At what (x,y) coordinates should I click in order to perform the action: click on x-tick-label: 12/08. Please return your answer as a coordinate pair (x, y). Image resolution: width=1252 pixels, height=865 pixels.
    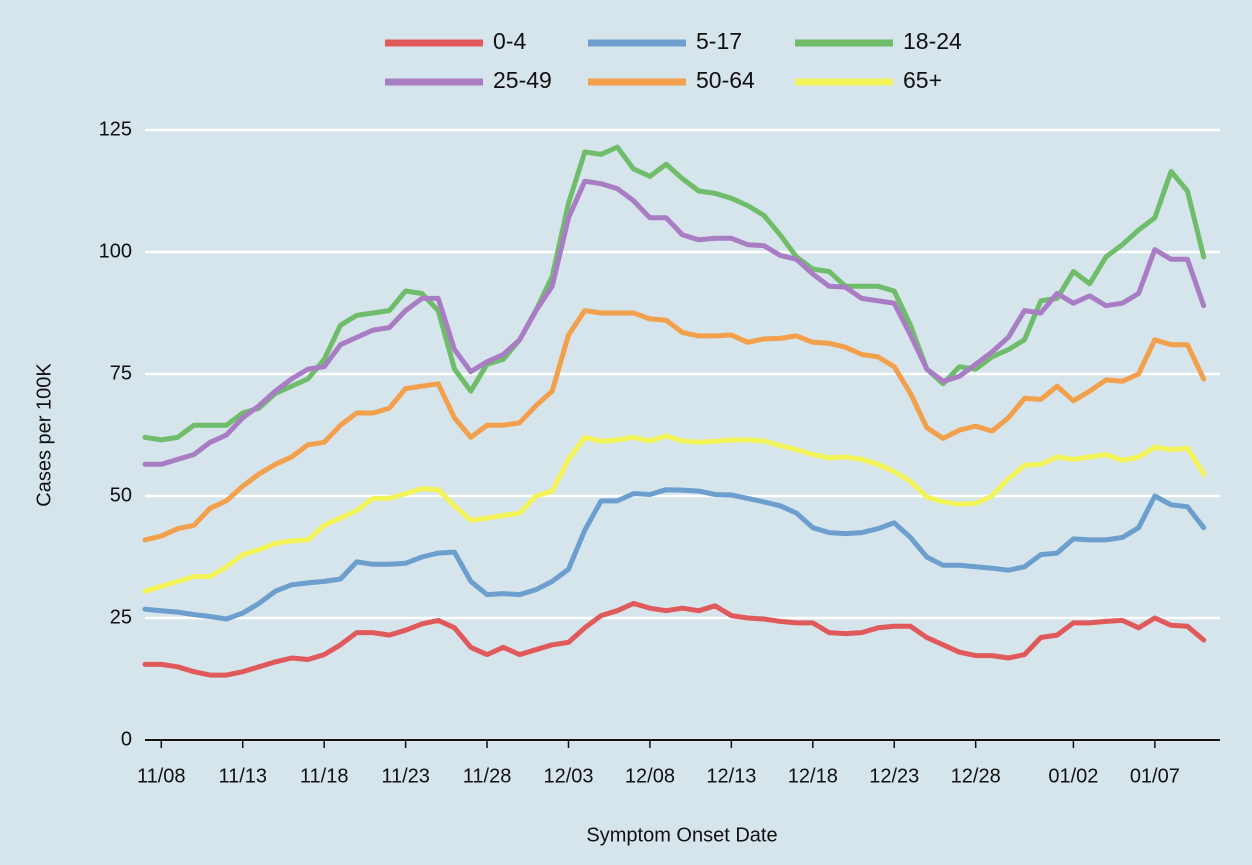
    Looking at the image, I should click on (650, 776).